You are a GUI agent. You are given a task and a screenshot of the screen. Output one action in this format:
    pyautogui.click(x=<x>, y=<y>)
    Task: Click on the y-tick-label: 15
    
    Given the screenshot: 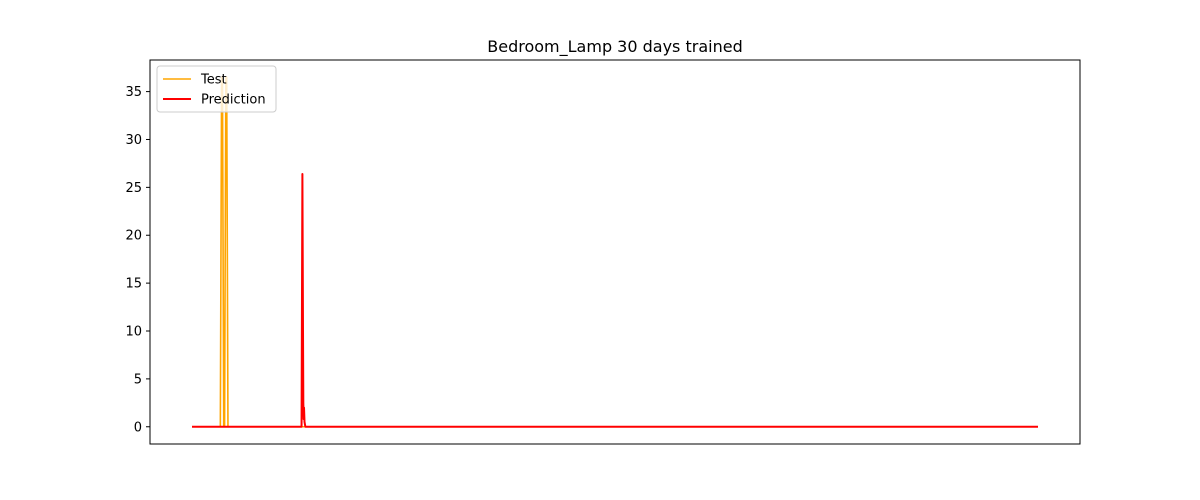 What is the action you would take?
    pyautogui.click(x=133, y=284)
    